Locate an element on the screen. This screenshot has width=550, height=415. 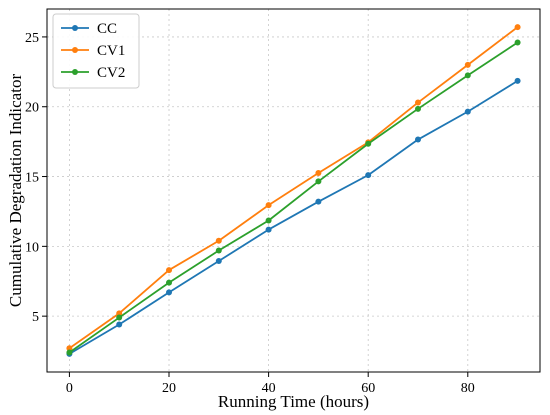
legend-marker-cv2 is located at coordinates (75, 72).